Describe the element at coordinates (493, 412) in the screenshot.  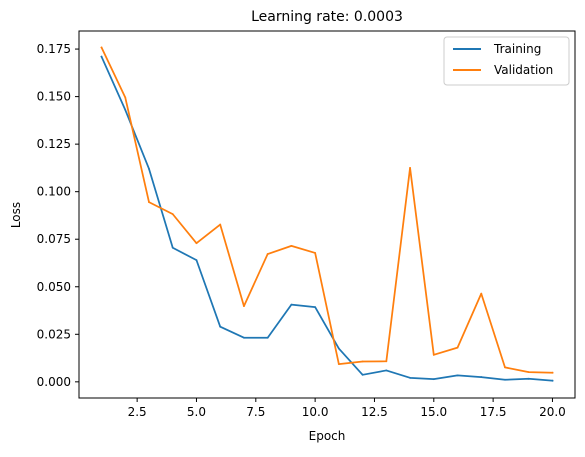
I see `x-tick-label: 17.5` at that location.